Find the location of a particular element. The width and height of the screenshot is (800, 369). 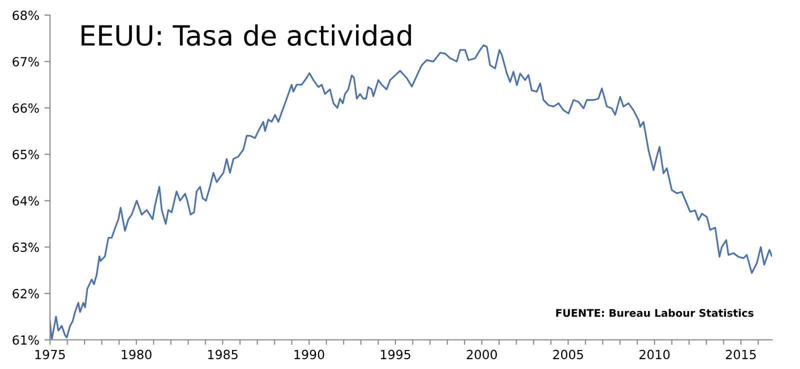

chart-title: EEUU: Tasa de actividad is located at coordinates (246, 35).